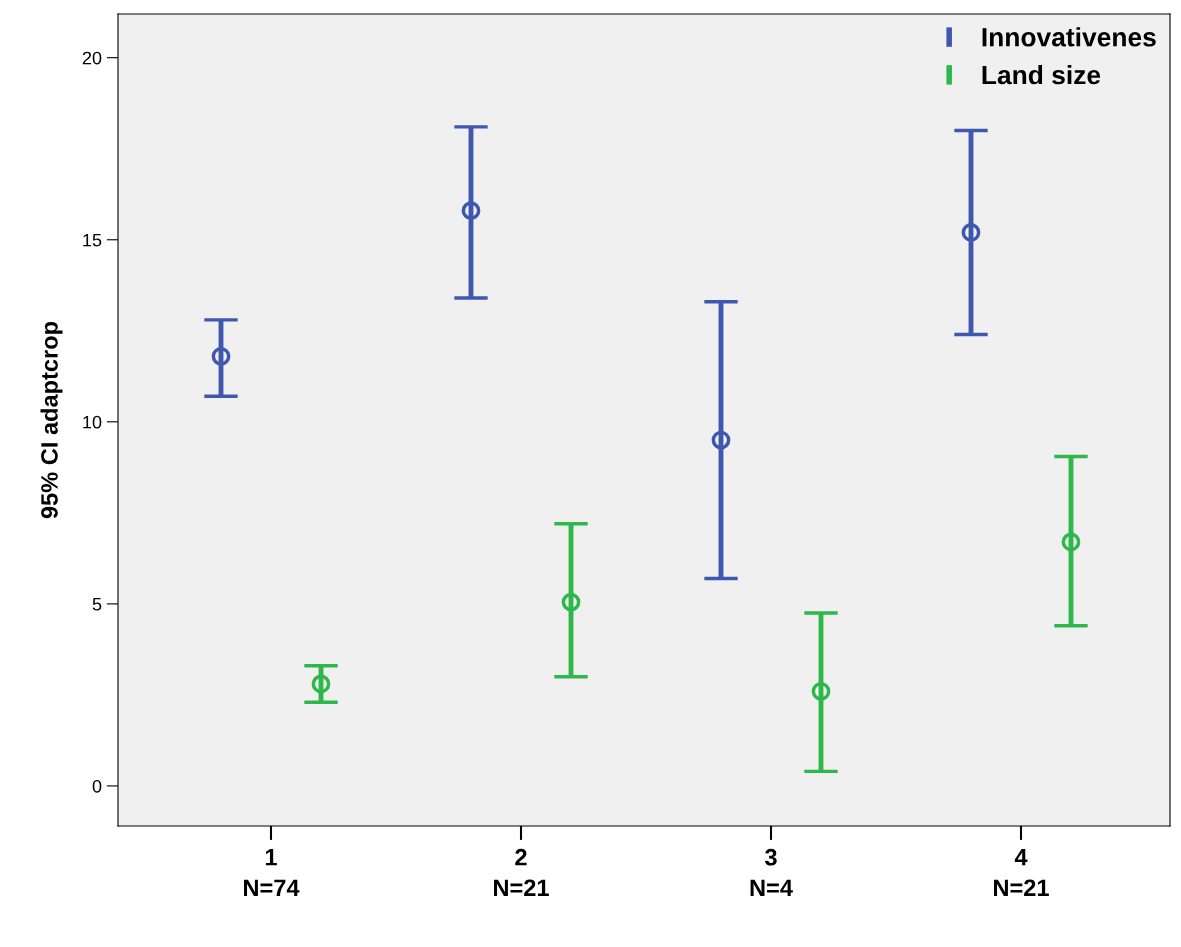 The image size is (1181, 947). Describe the element at coordinates (1021, 857) in the screenshot. I see `x-tick-label: 4` at that location.